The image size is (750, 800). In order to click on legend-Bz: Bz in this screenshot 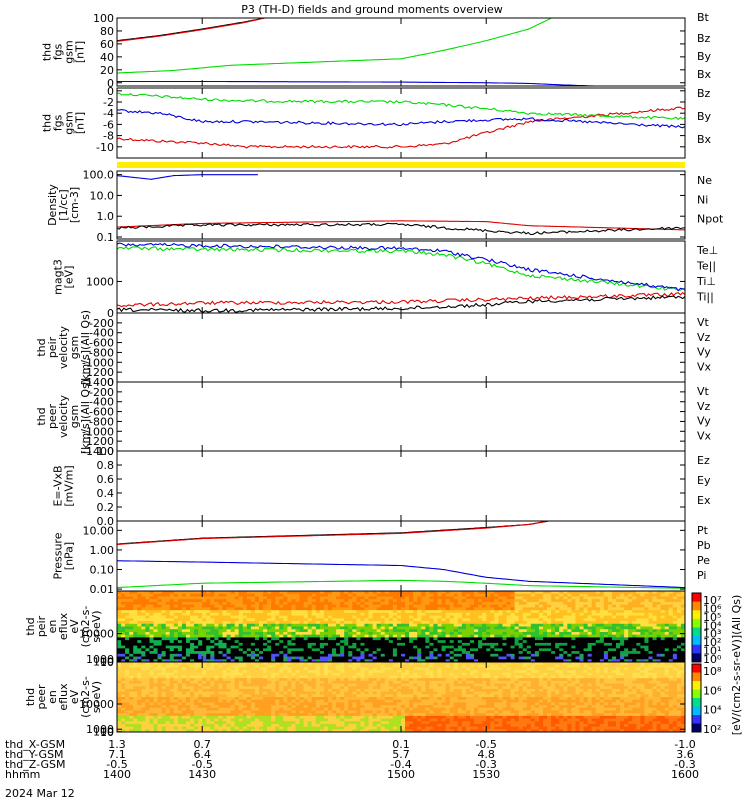, I will do `click(704, 93)`.